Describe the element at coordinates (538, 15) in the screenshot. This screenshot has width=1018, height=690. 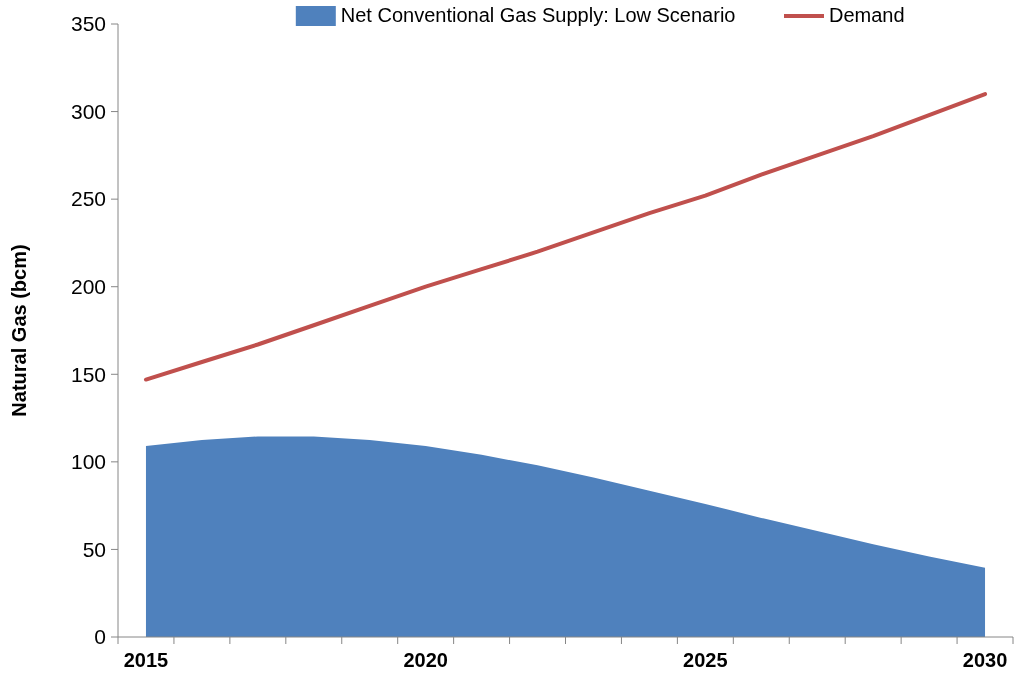
I see `legend-label: Net Conventional Gas Supply: Low Scenario` at that location.